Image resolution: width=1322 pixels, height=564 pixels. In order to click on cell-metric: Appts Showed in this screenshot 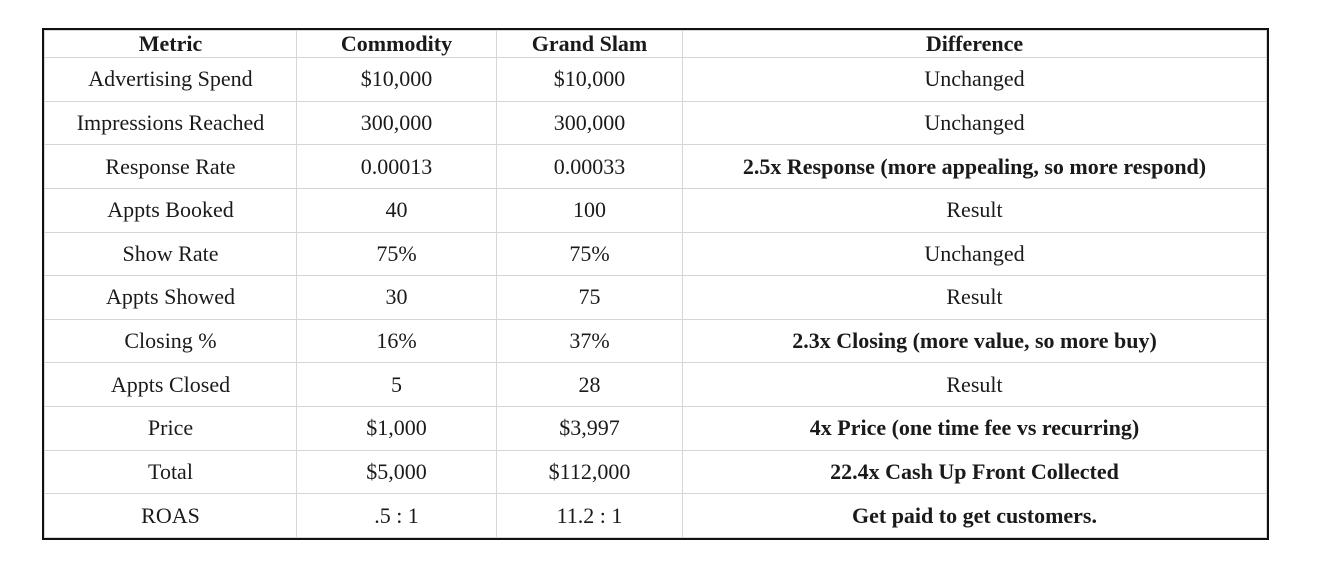, I will do `click(170, 297)`.